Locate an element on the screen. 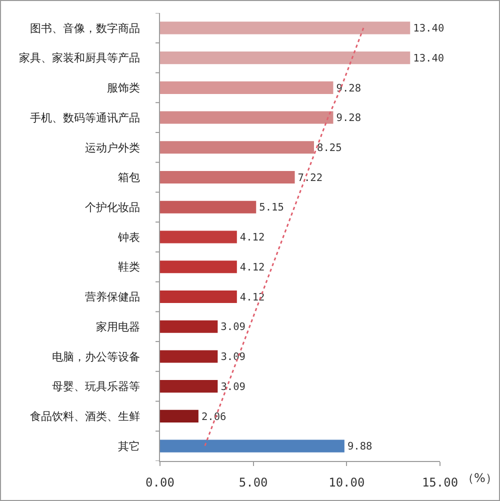  y-tick-label: 营养保健品 is located at coordinates (112, 297).